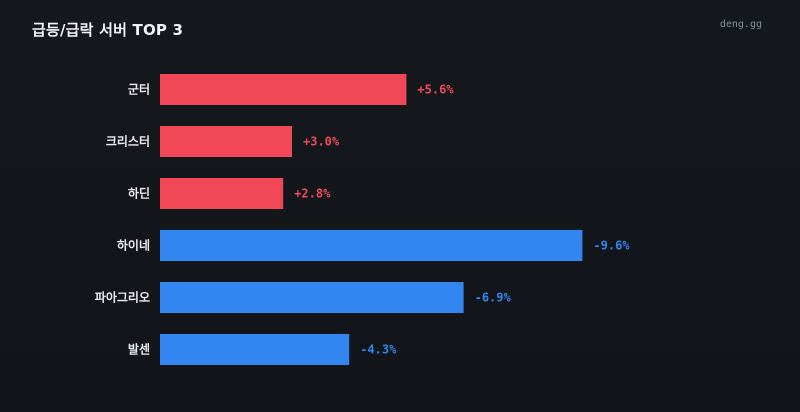 This screenshot has width=800, height=412. What do you see at coordinates (128, 141) in the screenshot?
I see `category-label: 크리스터` at bounding box center [128, 141].